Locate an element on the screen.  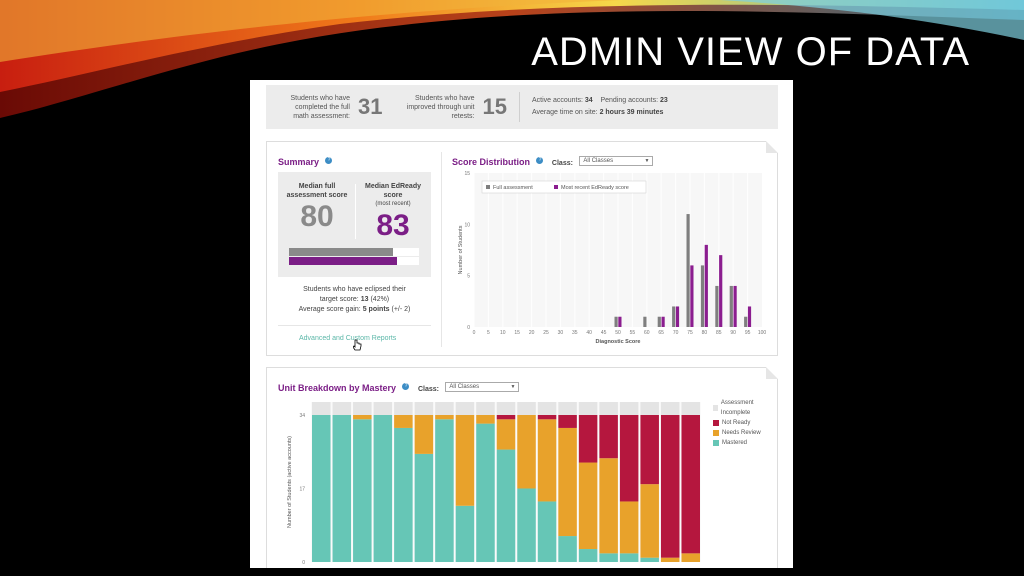
y-tick-label: 15 is located at coordinates (467, 174).